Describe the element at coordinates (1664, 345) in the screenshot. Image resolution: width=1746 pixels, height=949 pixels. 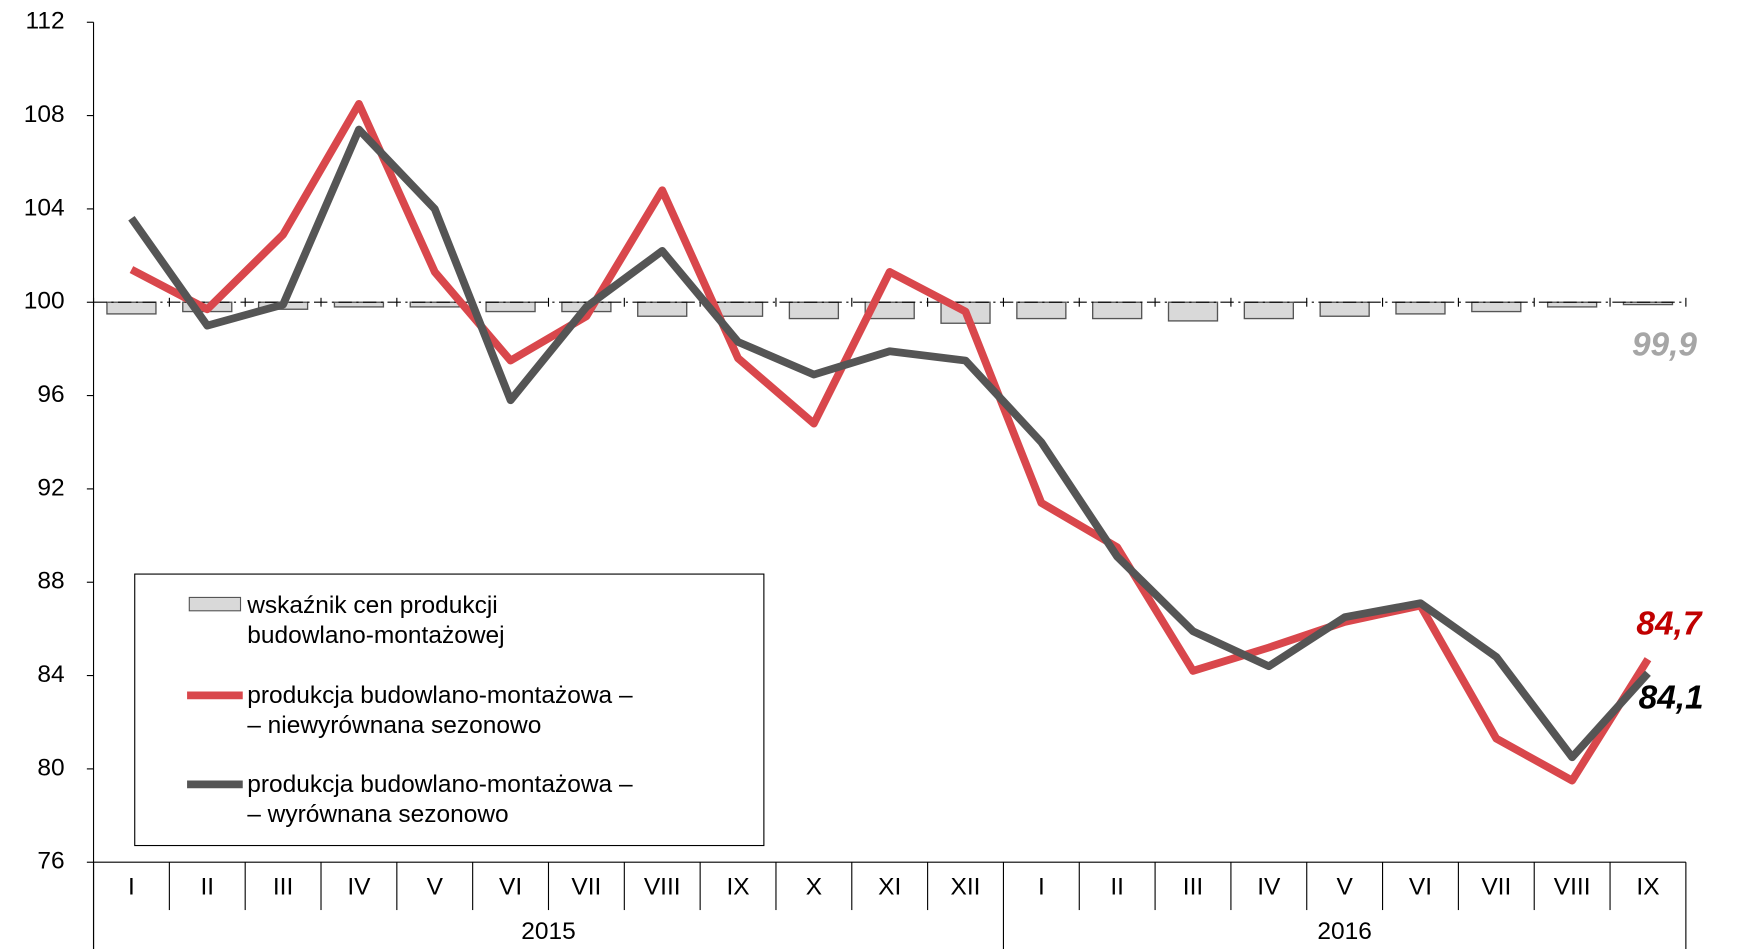
I see `value-label: 99,9` at that location.